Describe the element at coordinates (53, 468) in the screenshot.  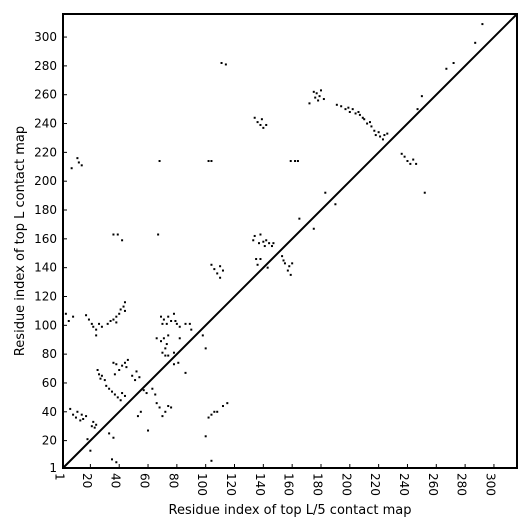
I see `y-tick-label: 1` at that location.